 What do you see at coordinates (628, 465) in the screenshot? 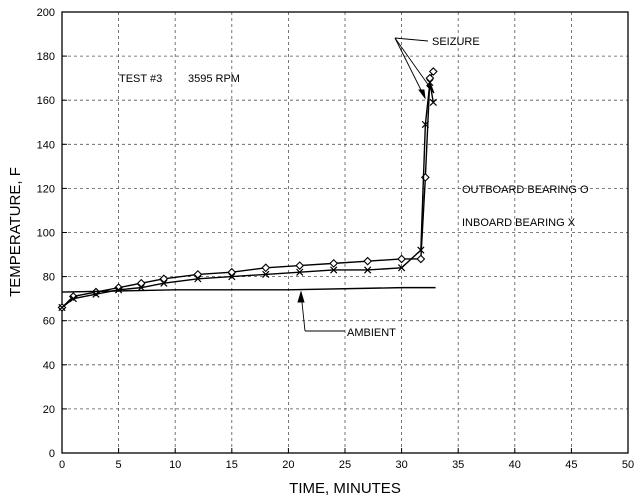
I see `x-tick-label: 50` at bounding box center [628, 465].